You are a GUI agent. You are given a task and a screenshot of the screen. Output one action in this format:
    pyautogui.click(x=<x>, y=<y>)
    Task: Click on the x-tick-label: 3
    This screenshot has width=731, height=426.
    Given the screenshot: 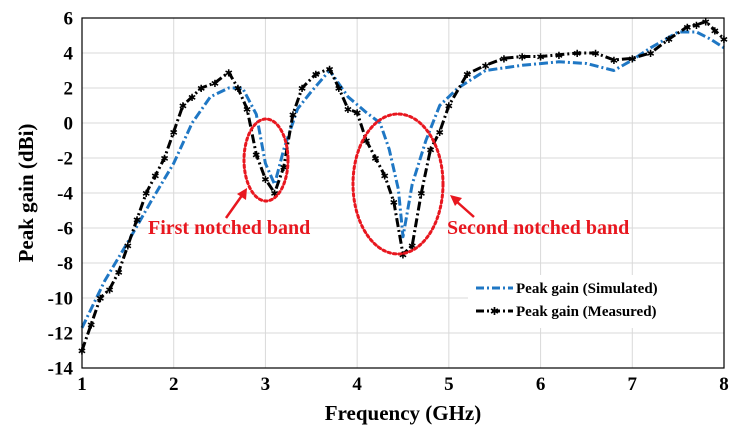 What is the action you would take?
    pyautogui.click(x=266, y=384)
    